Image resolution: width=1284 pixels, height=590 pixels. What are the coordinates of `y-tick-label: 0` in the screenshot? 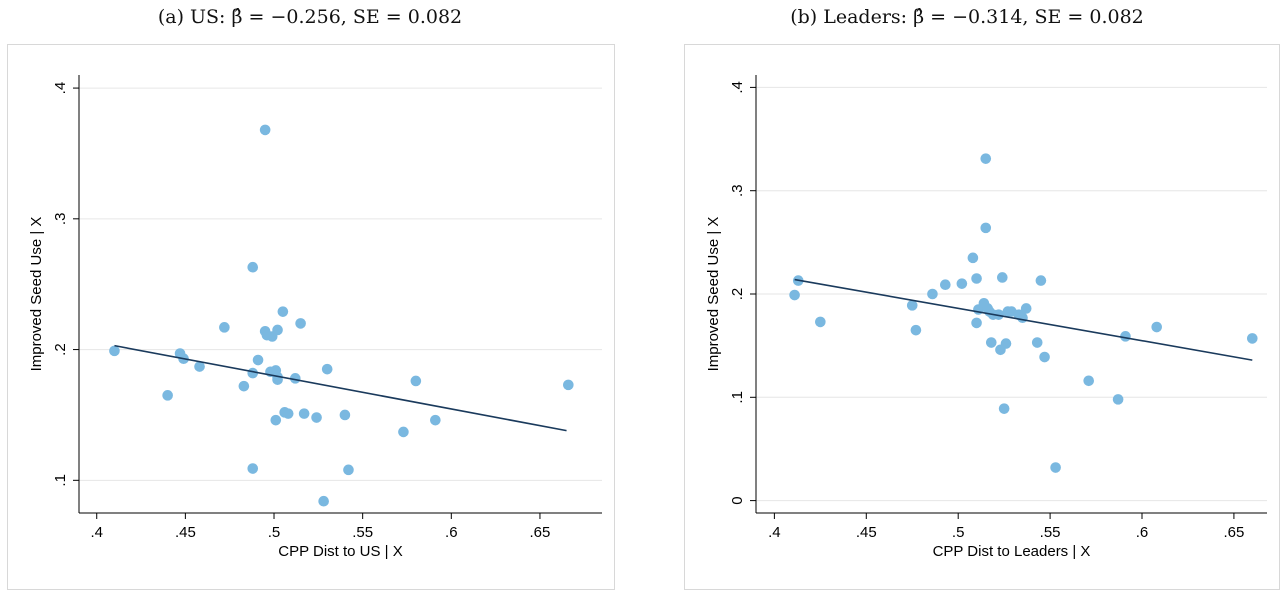 It's located at (737, 500).